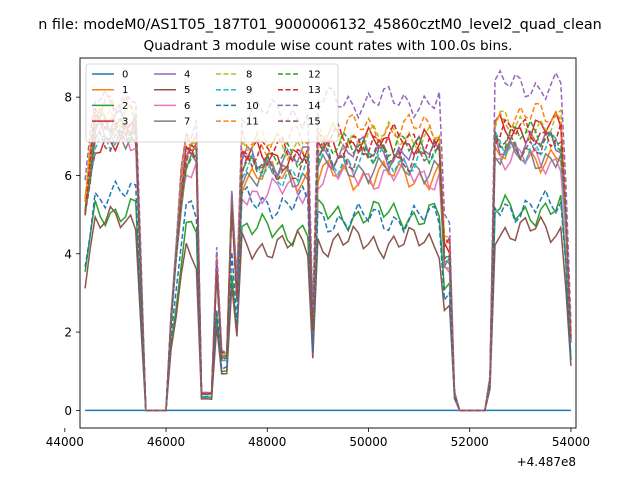 The width and height of the screenshot is (640, 480). I want to click on x-tick-label: 52000, so click(470, 442).